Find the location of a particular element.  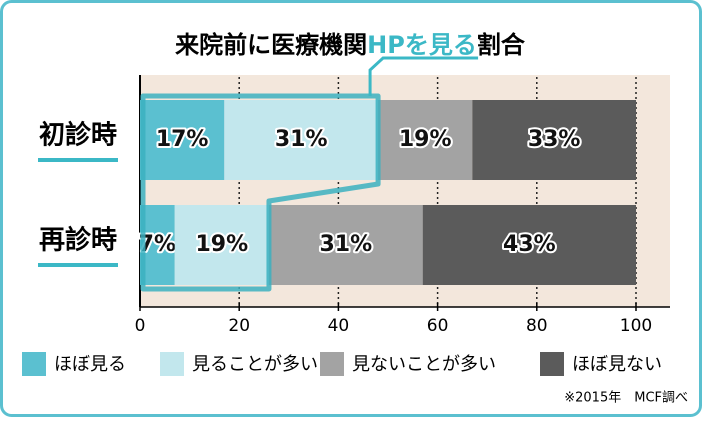

legend-label: ほぼ見る is located at coordinates (90, 364).